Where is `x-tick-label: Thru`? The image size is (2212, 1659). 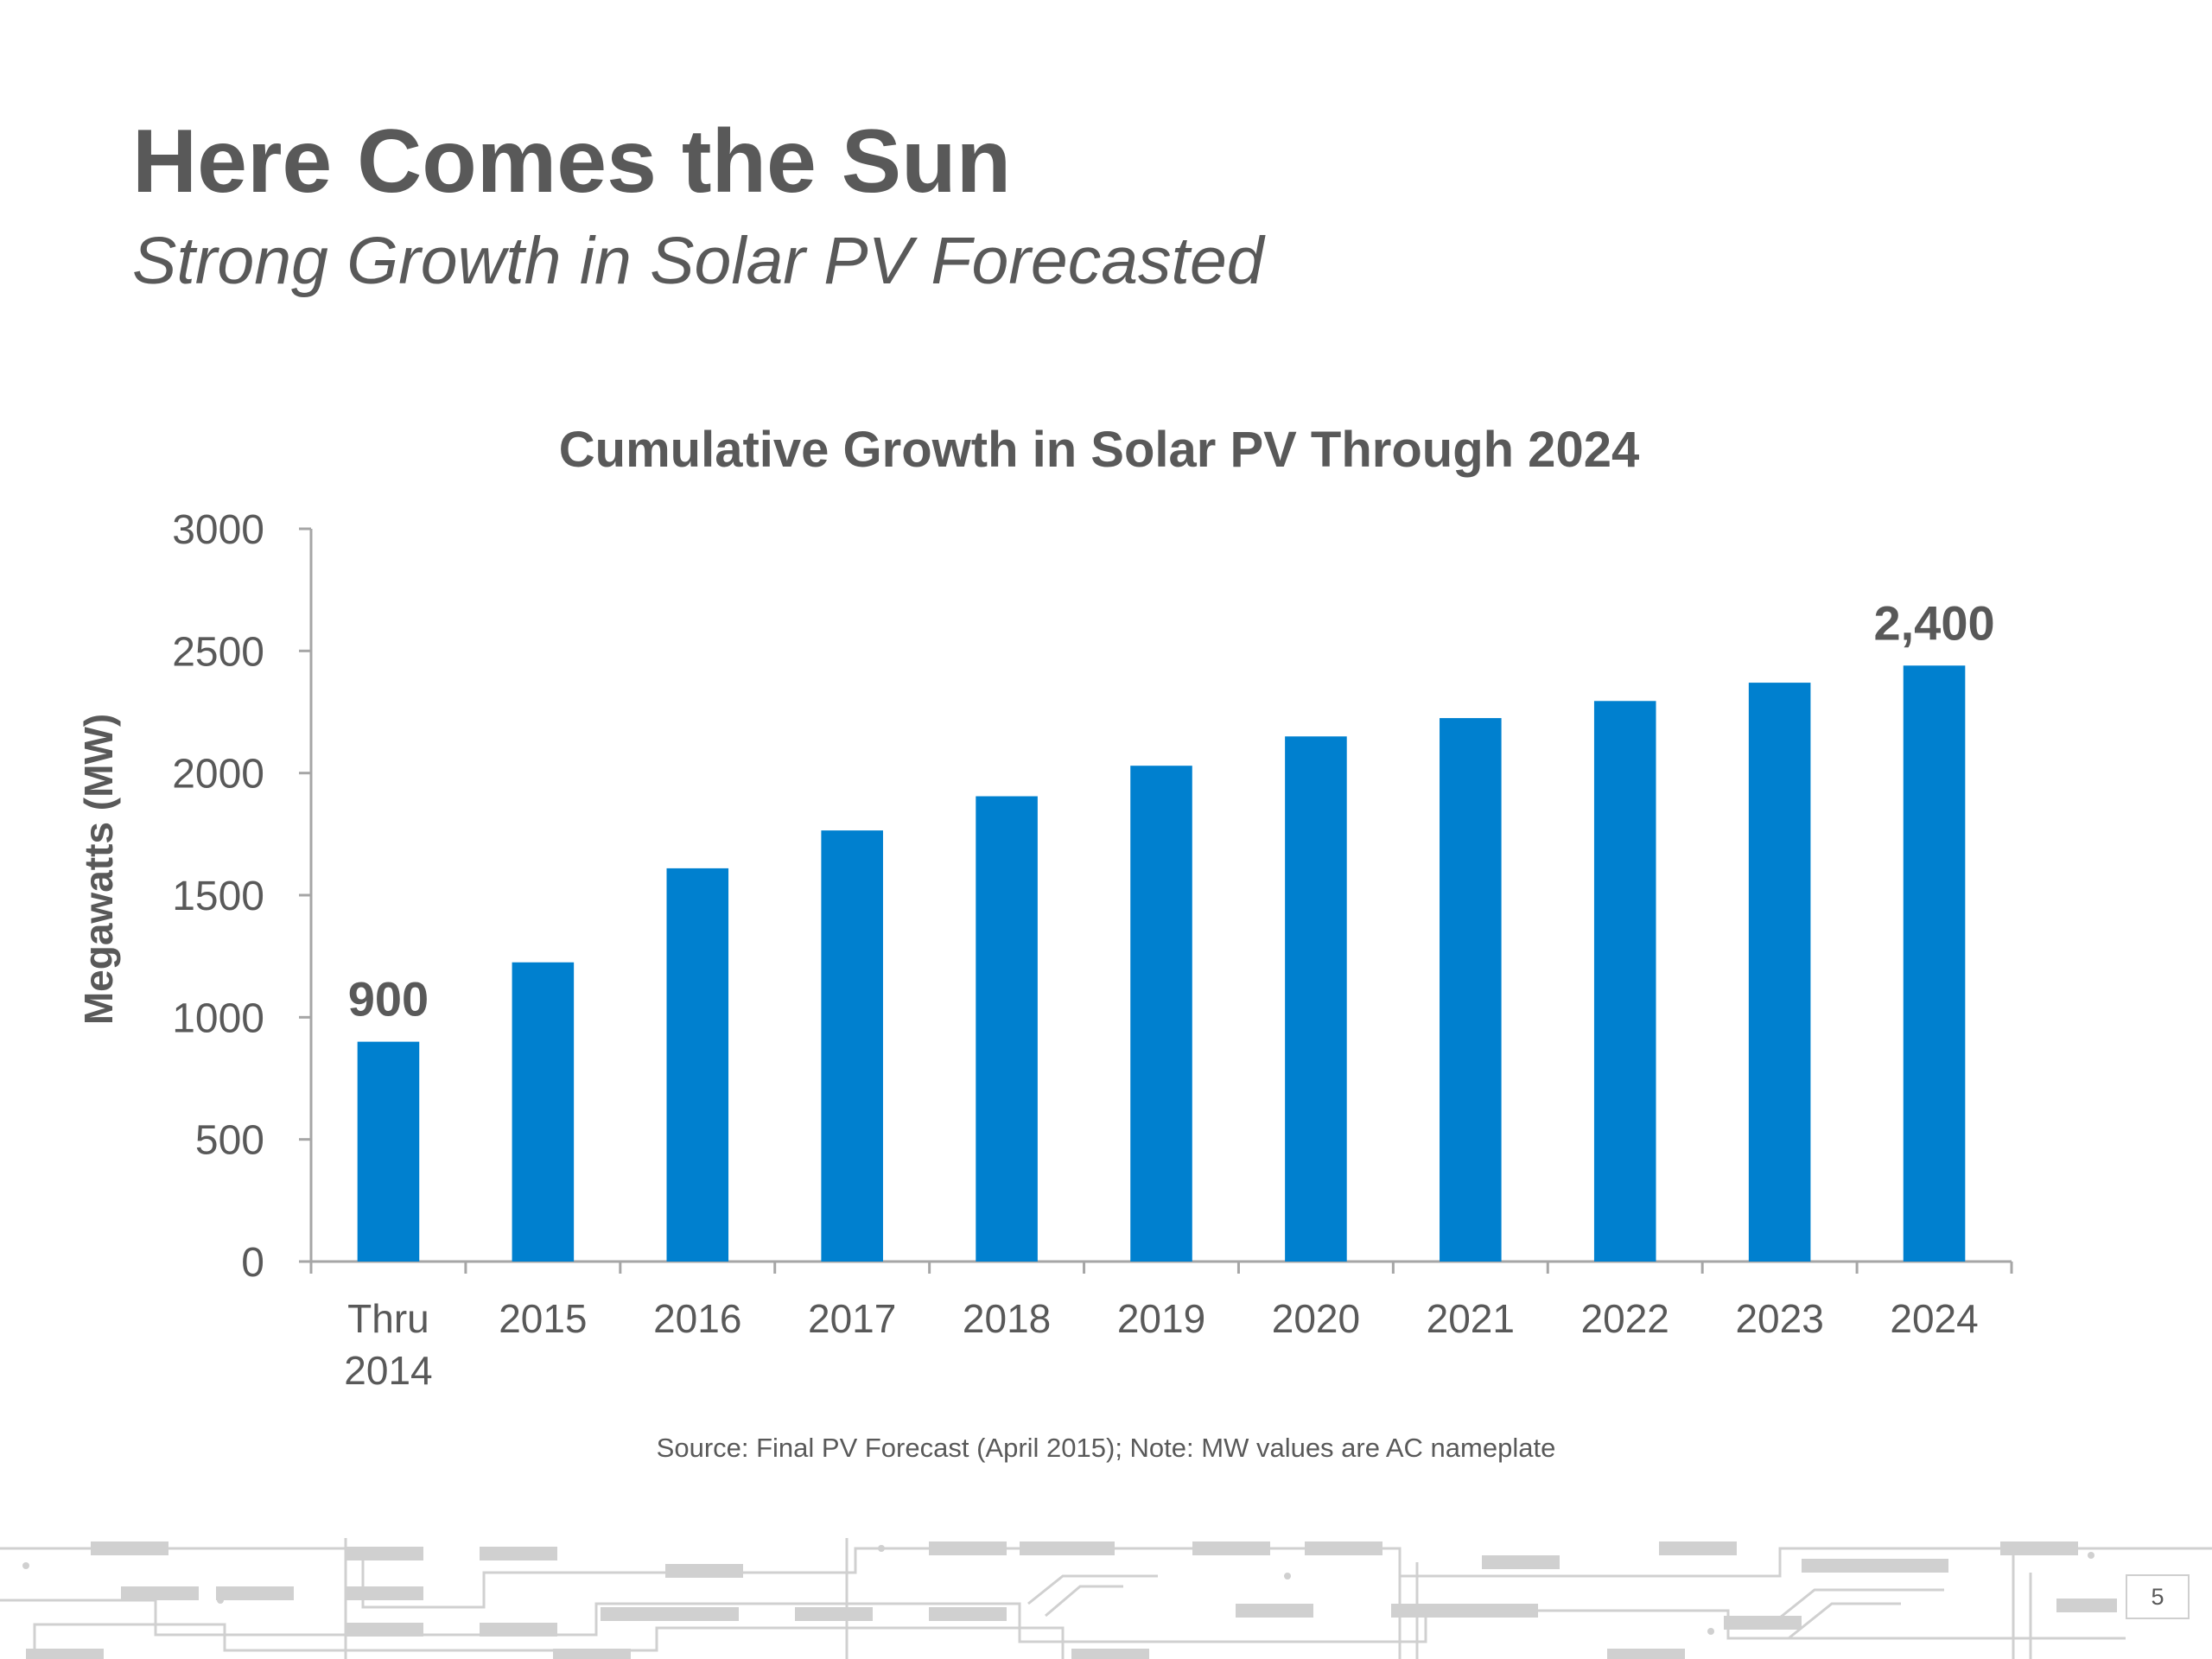 x-tick-label: Thru is located at coordinates (388, 1318).